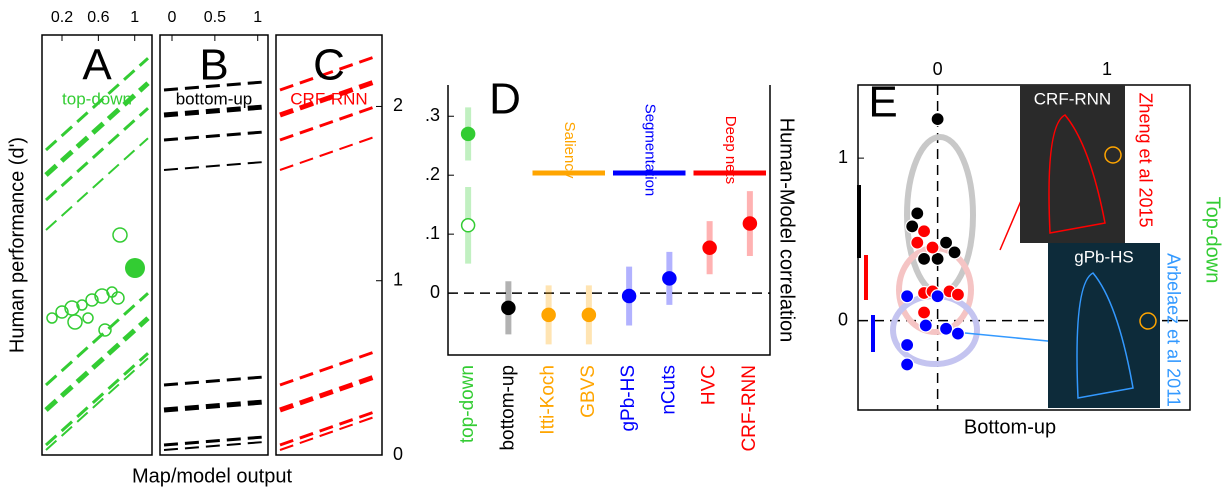 The height and width of the screenshot is (490, 1230). Describe the element at coordinates (329, 65) in the screenshot. I see `panel-label: C` at that location.